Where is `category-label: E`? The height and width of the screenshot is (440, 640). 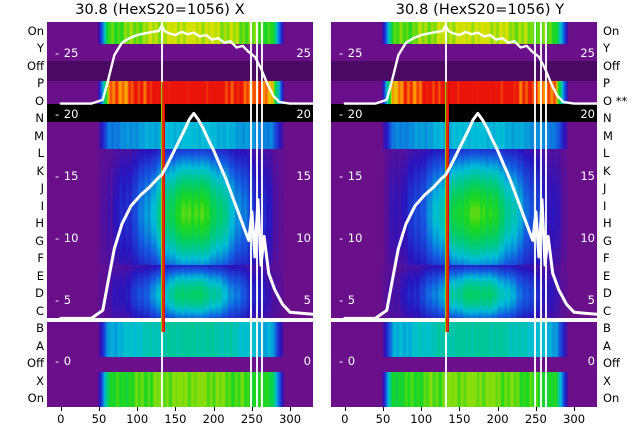
category-label: E is located at coordinates (607, 275).